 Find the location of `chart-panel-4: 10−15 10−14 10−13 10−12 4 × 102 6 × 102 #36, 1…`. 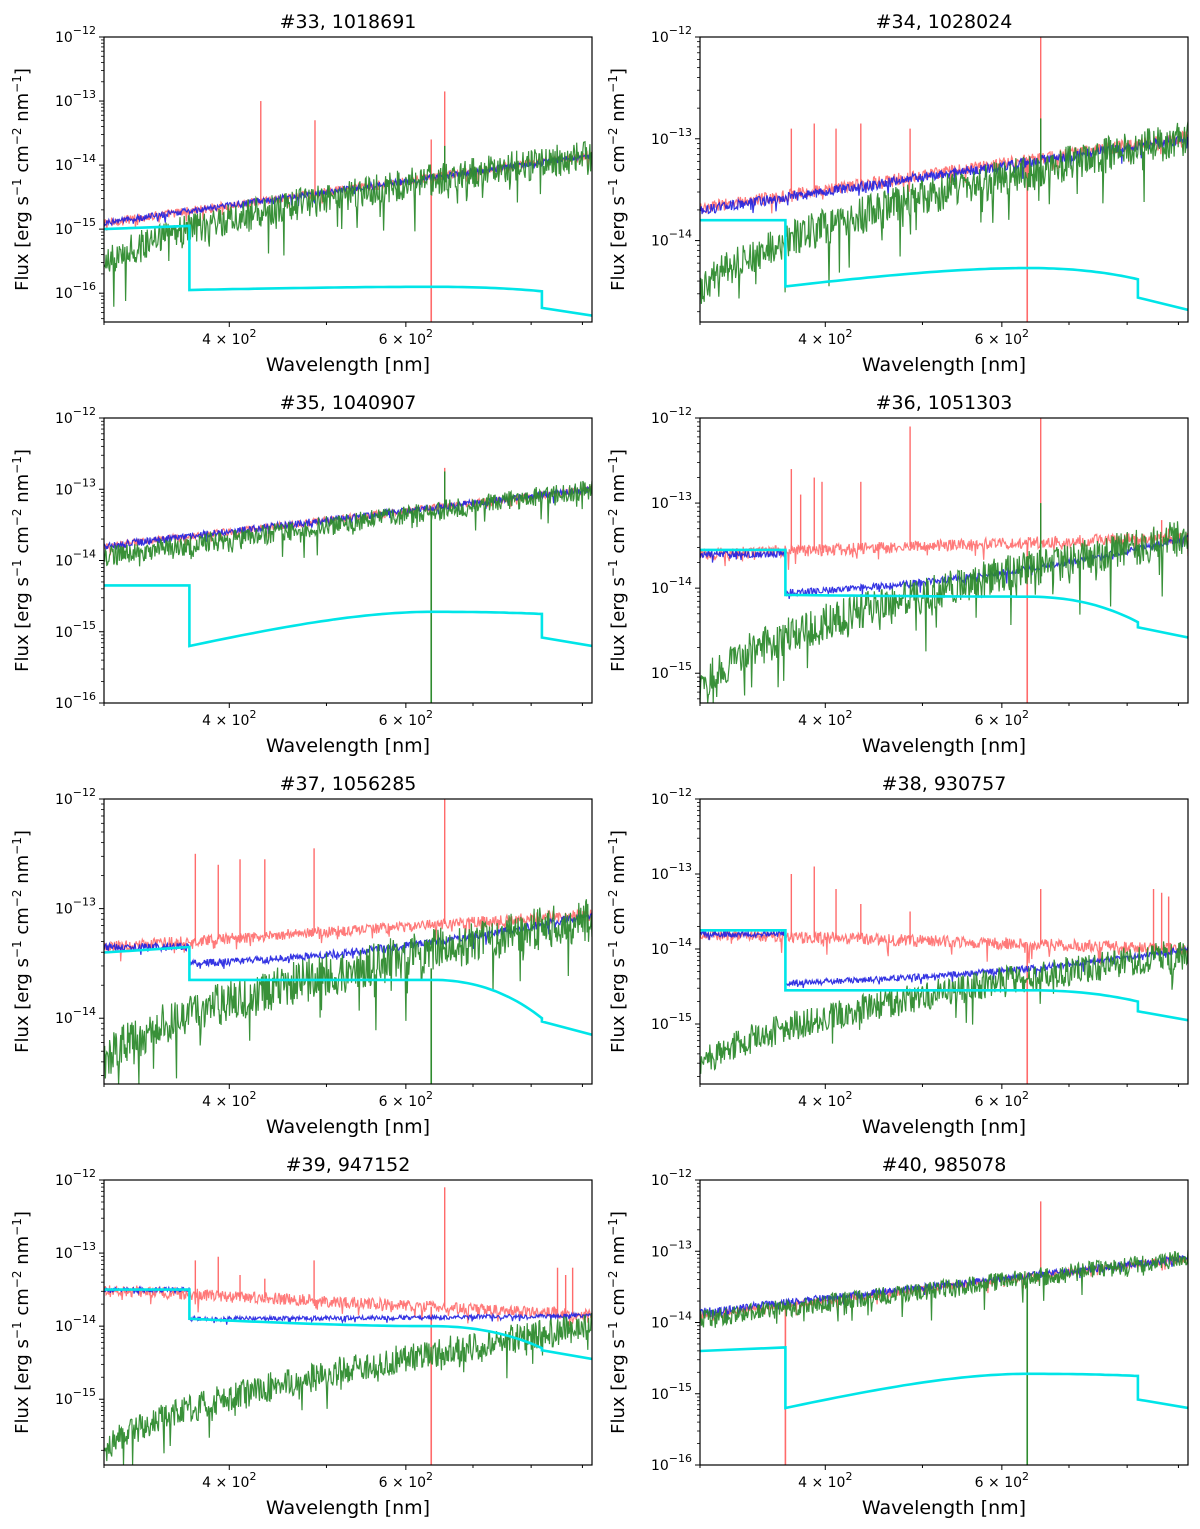

chart-panel-4: 10−15 10−14 10−13 10−12 4 × 102 6 × 102 #36, 1… is located at coordinates (897, 574).